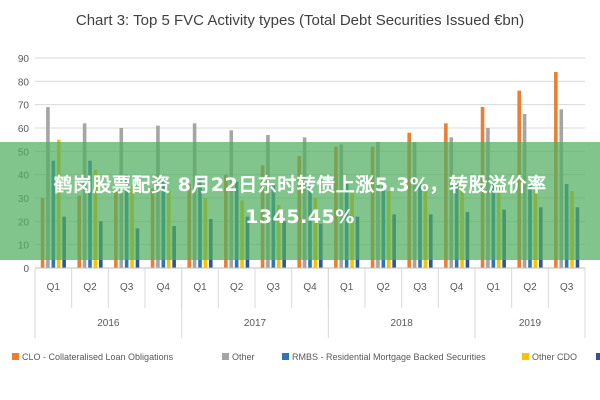 The height and width of the screenshot is (400, 600). What do you see at coordinates (24, 59) in the screenshot?
I see `y-tick-label: 90` at bounding box center [24, 59].